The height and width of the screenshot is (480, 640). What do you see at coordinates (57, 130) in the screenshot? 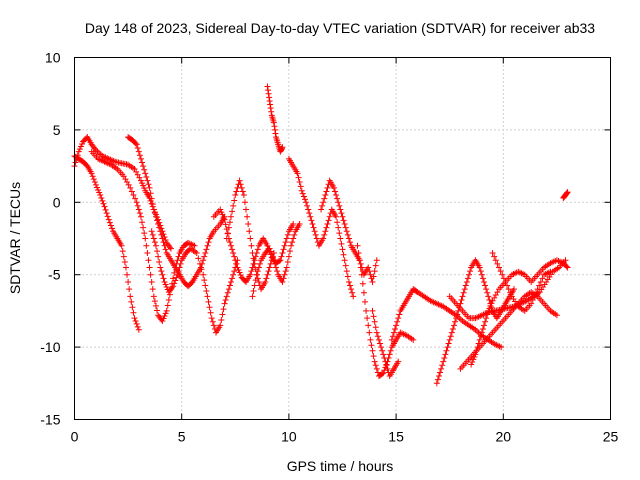
I see `y-tick-label: 5` at bounding box center [57, 130].